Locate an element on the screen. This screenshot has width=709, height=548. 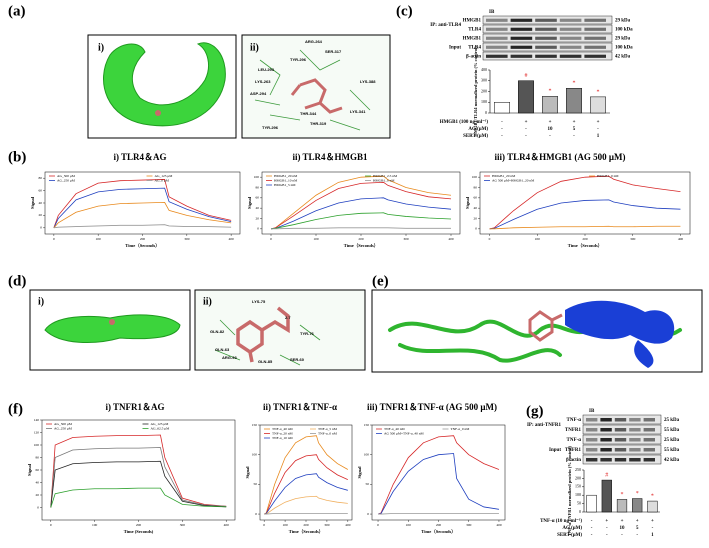
blot-kda-label: 42 kDa is located at coordinates (623, 57).